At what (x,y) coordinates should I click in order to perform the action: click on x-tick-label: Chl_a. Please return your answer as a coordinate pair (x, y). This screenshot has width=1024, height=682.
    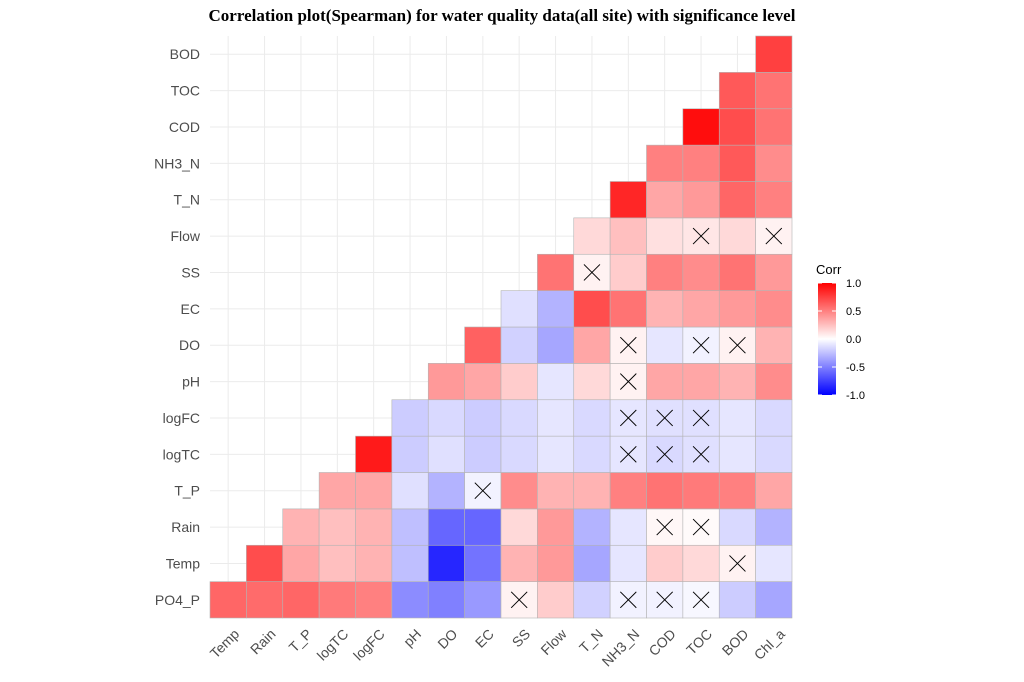
    Looking at the image, I should click on (769, 644).